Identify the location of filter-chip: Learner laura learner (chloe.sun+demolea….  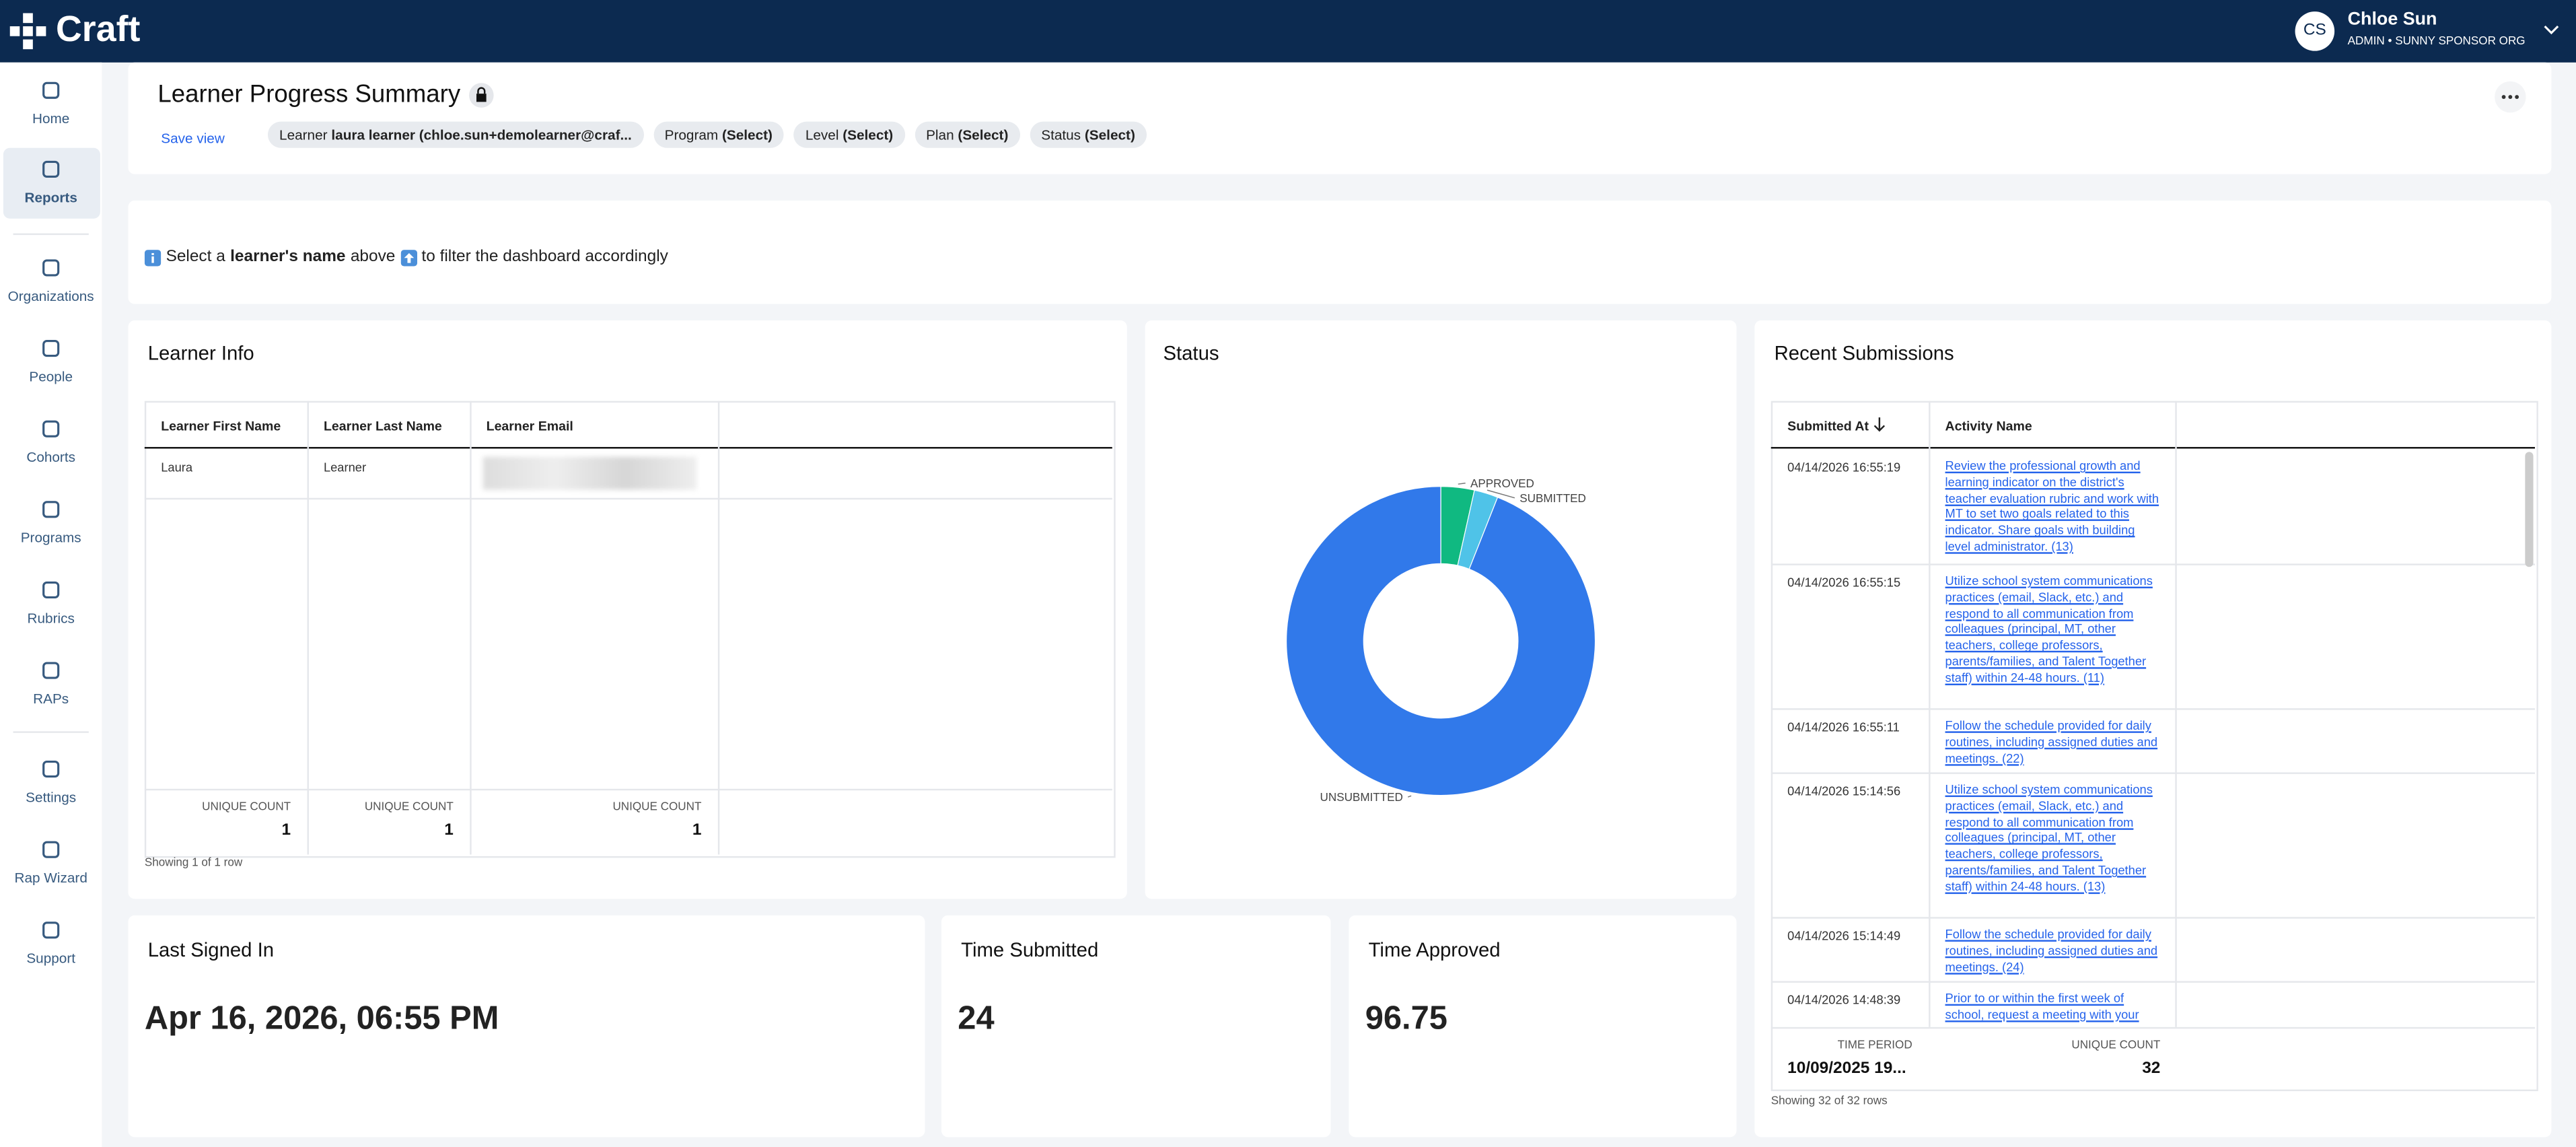
(455, 134).